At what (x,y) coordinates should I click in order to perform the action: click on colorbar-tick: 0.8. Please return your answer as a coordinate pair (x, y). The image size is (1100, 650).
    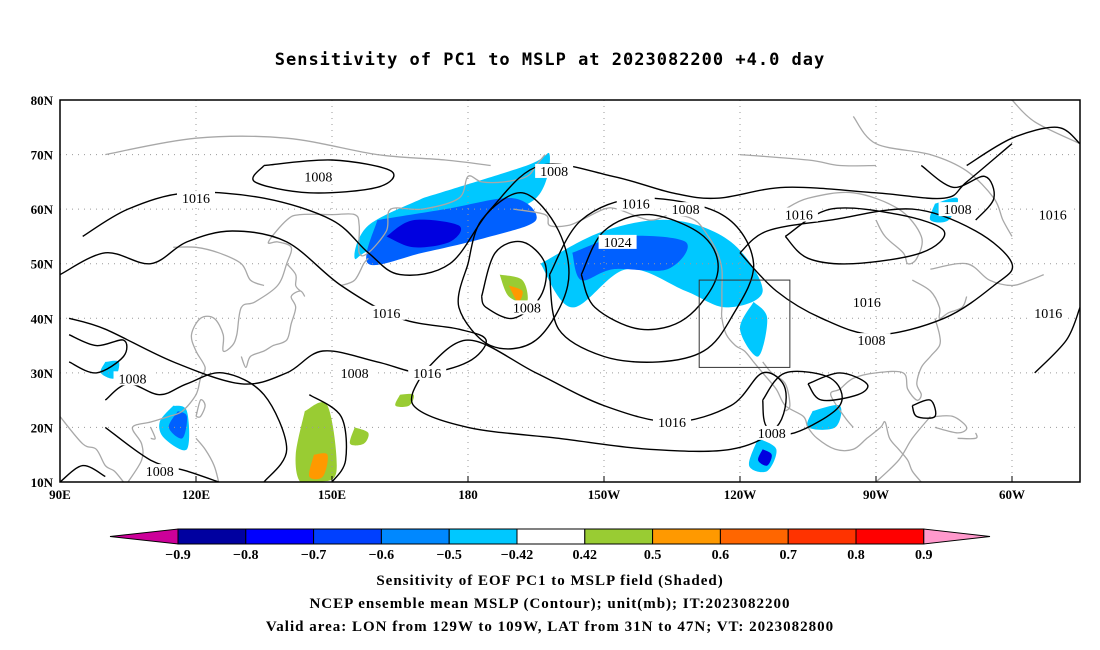
    Looking at the image, I should click on (856, 555).